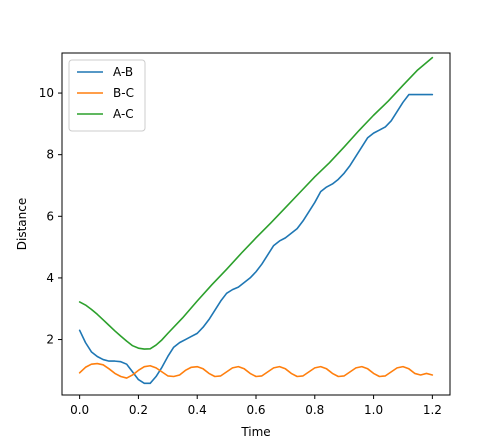 The height and width of the screenshot is (445, 500). Describe the element at coordinates (138, 410) in the screenshot. I see `x-tick-label: 0.2` at that location.